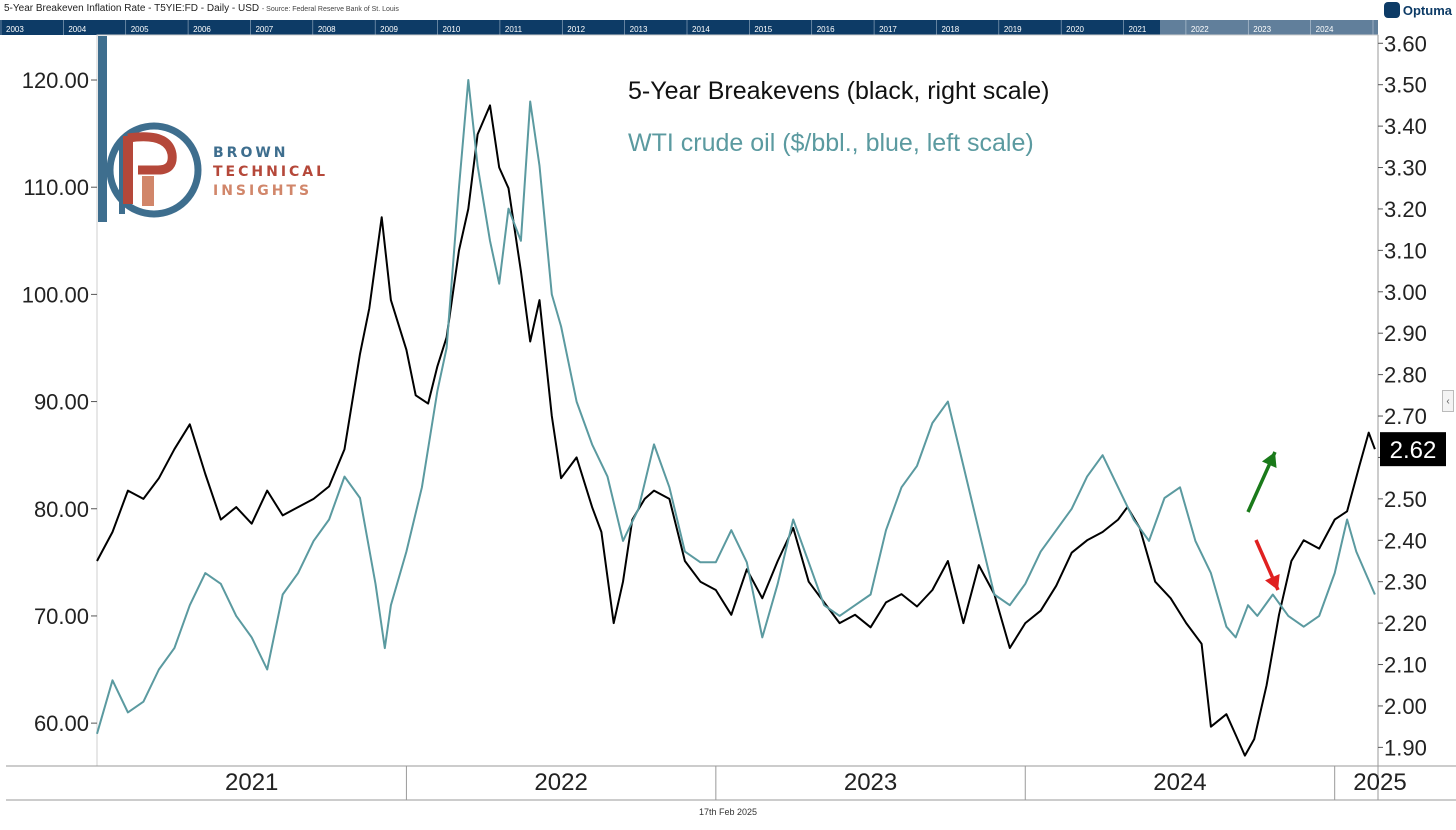 The height and width of the screenshot is (830, 1456). What do you see at coordinates (1075, 29) in the screenshot?
I see `overview-year-label: 2020` at bounding box center [1075, 29].